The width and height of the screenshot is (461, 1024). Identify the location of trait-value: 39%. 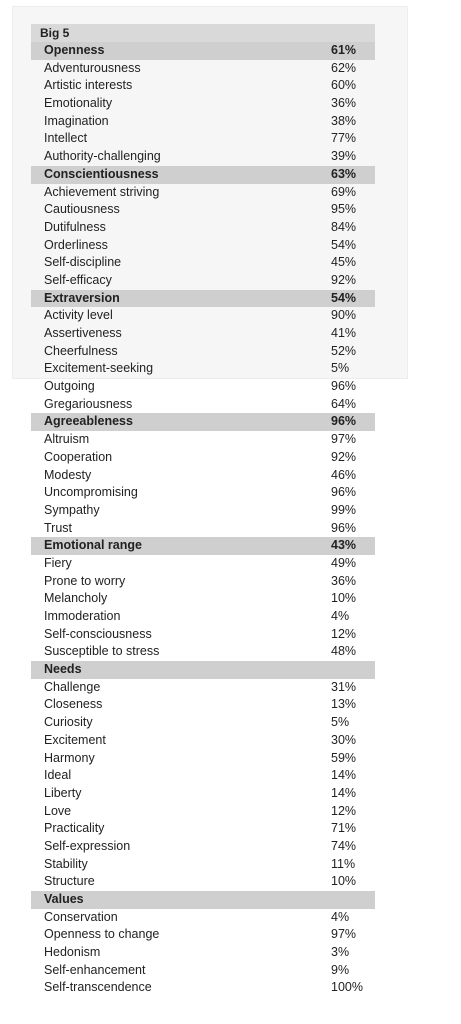
(344, 156).